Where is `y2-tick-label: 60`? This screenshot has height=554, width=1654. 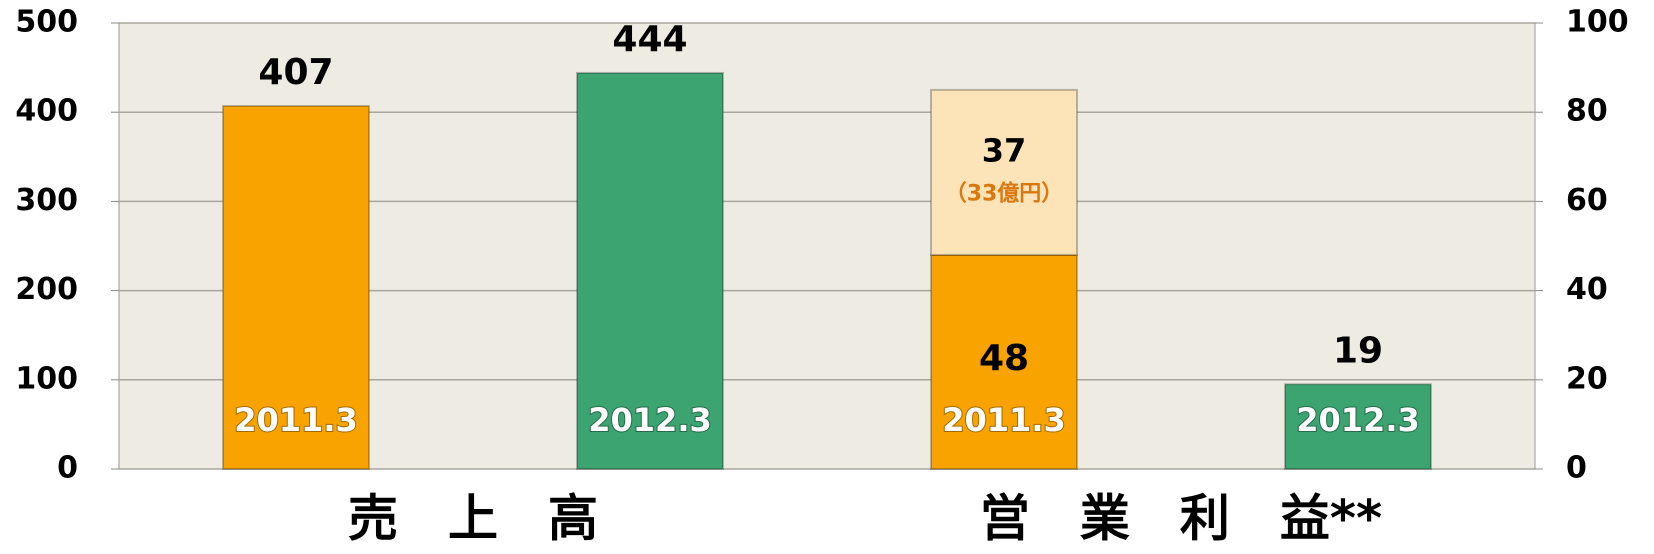 y2-tick-label: 60 is located at coordinates (1587, 200).